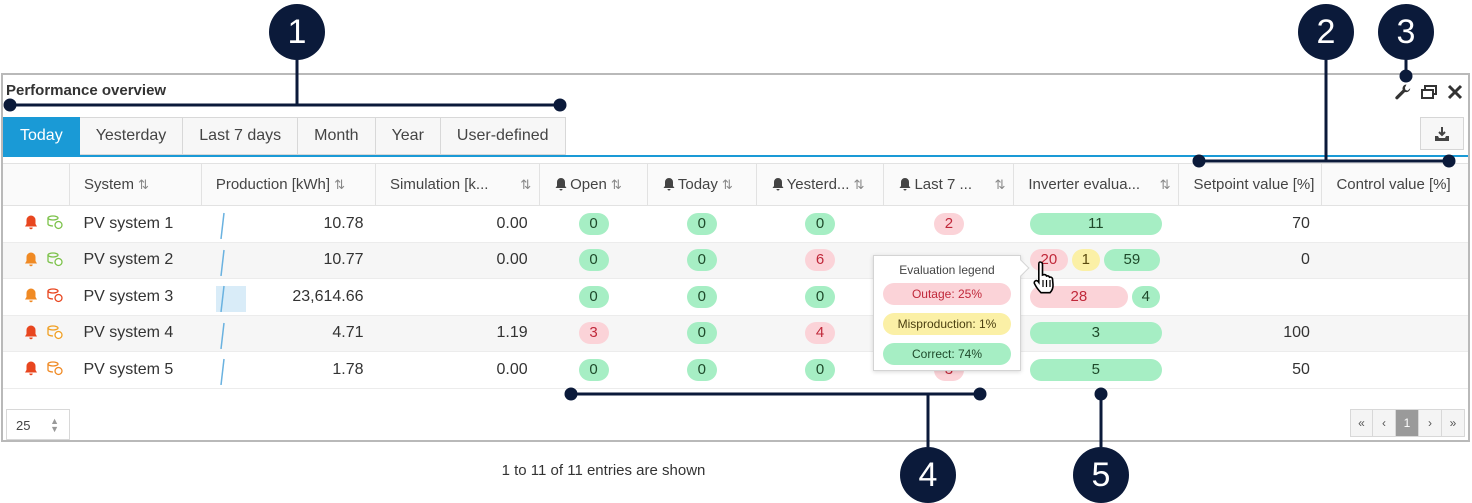  What do you see at coordinates (1250, 260) in the screenshot?
I see `setpoint-cell: 0` at bounding box center [1250, 260].